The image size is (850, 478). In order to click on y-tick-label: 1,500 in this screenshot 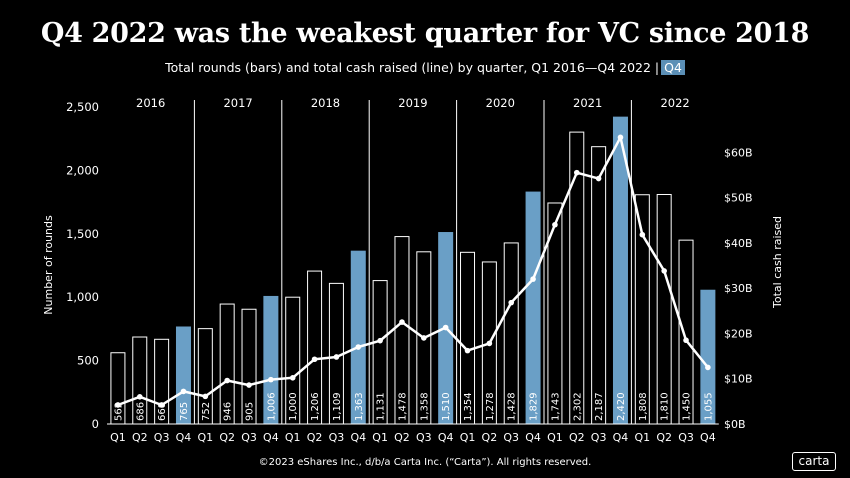, I will do `click(82, 234)`.